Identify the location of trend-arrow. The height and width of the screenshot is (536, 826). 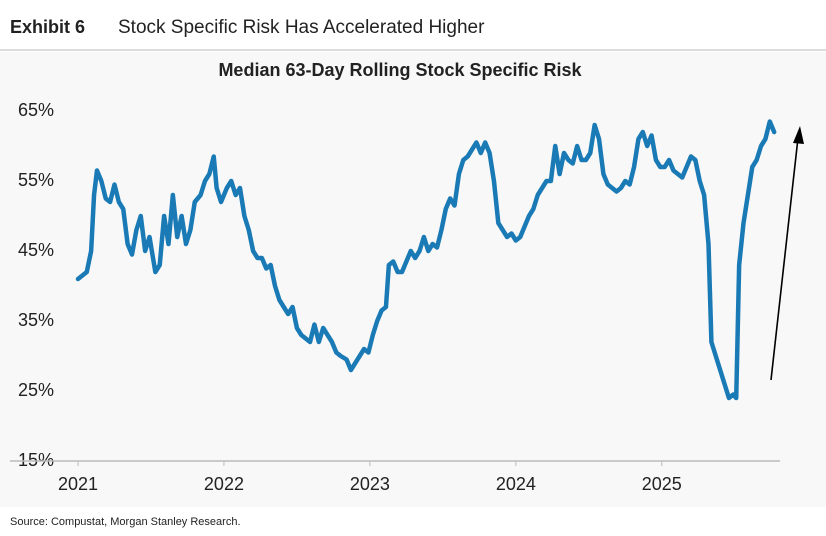
(784, 259).